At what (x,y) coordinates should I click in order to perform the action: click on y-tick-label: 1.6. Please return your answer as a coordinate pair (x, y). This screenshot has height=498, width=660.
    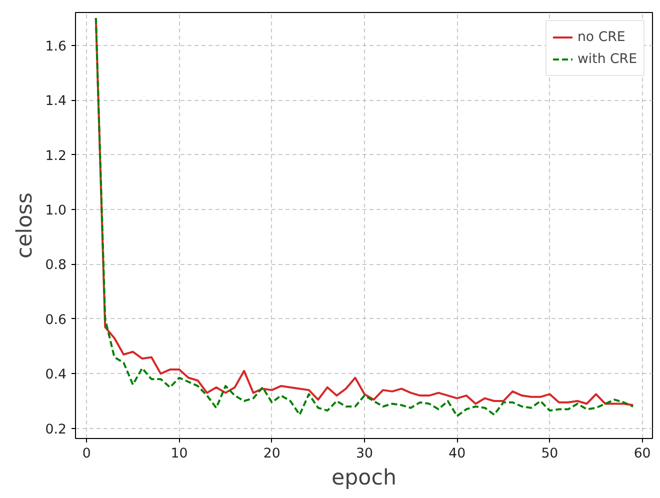
    Looking at the image, I should click on (56, 46).